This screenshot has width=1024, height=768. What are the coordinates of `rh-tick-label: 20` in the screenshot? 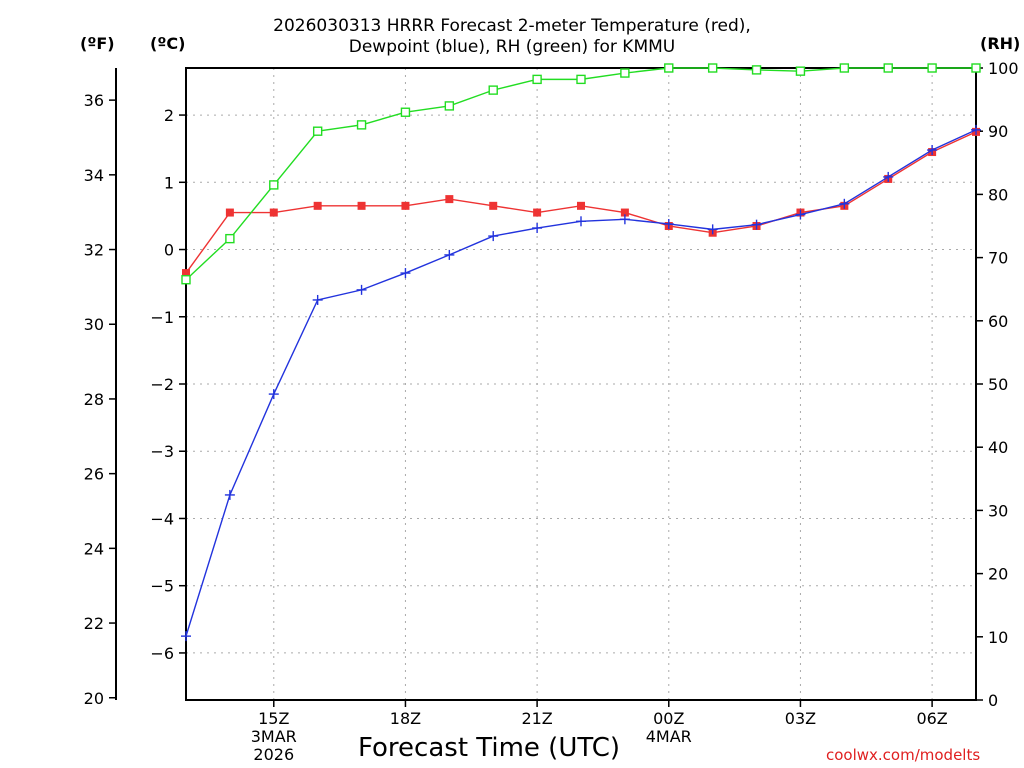 It's located at (998, 574).